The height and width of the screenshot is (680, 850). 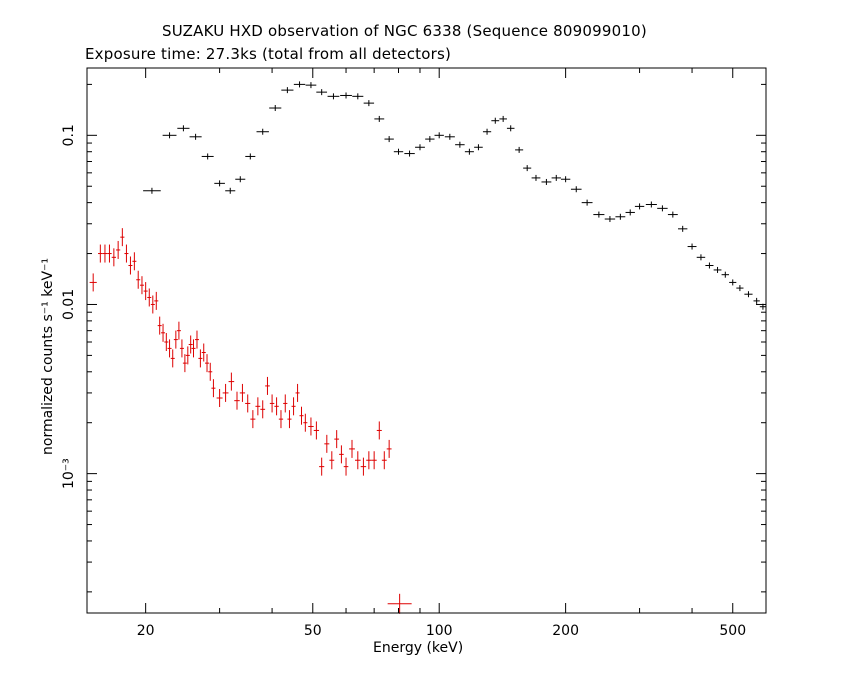 What do you see at coordinates (48, 356) in the screenshot?
I see `y-axis-label: normalized counts s⁻¹ keV⁻¹` at bounding box center [48, 356].